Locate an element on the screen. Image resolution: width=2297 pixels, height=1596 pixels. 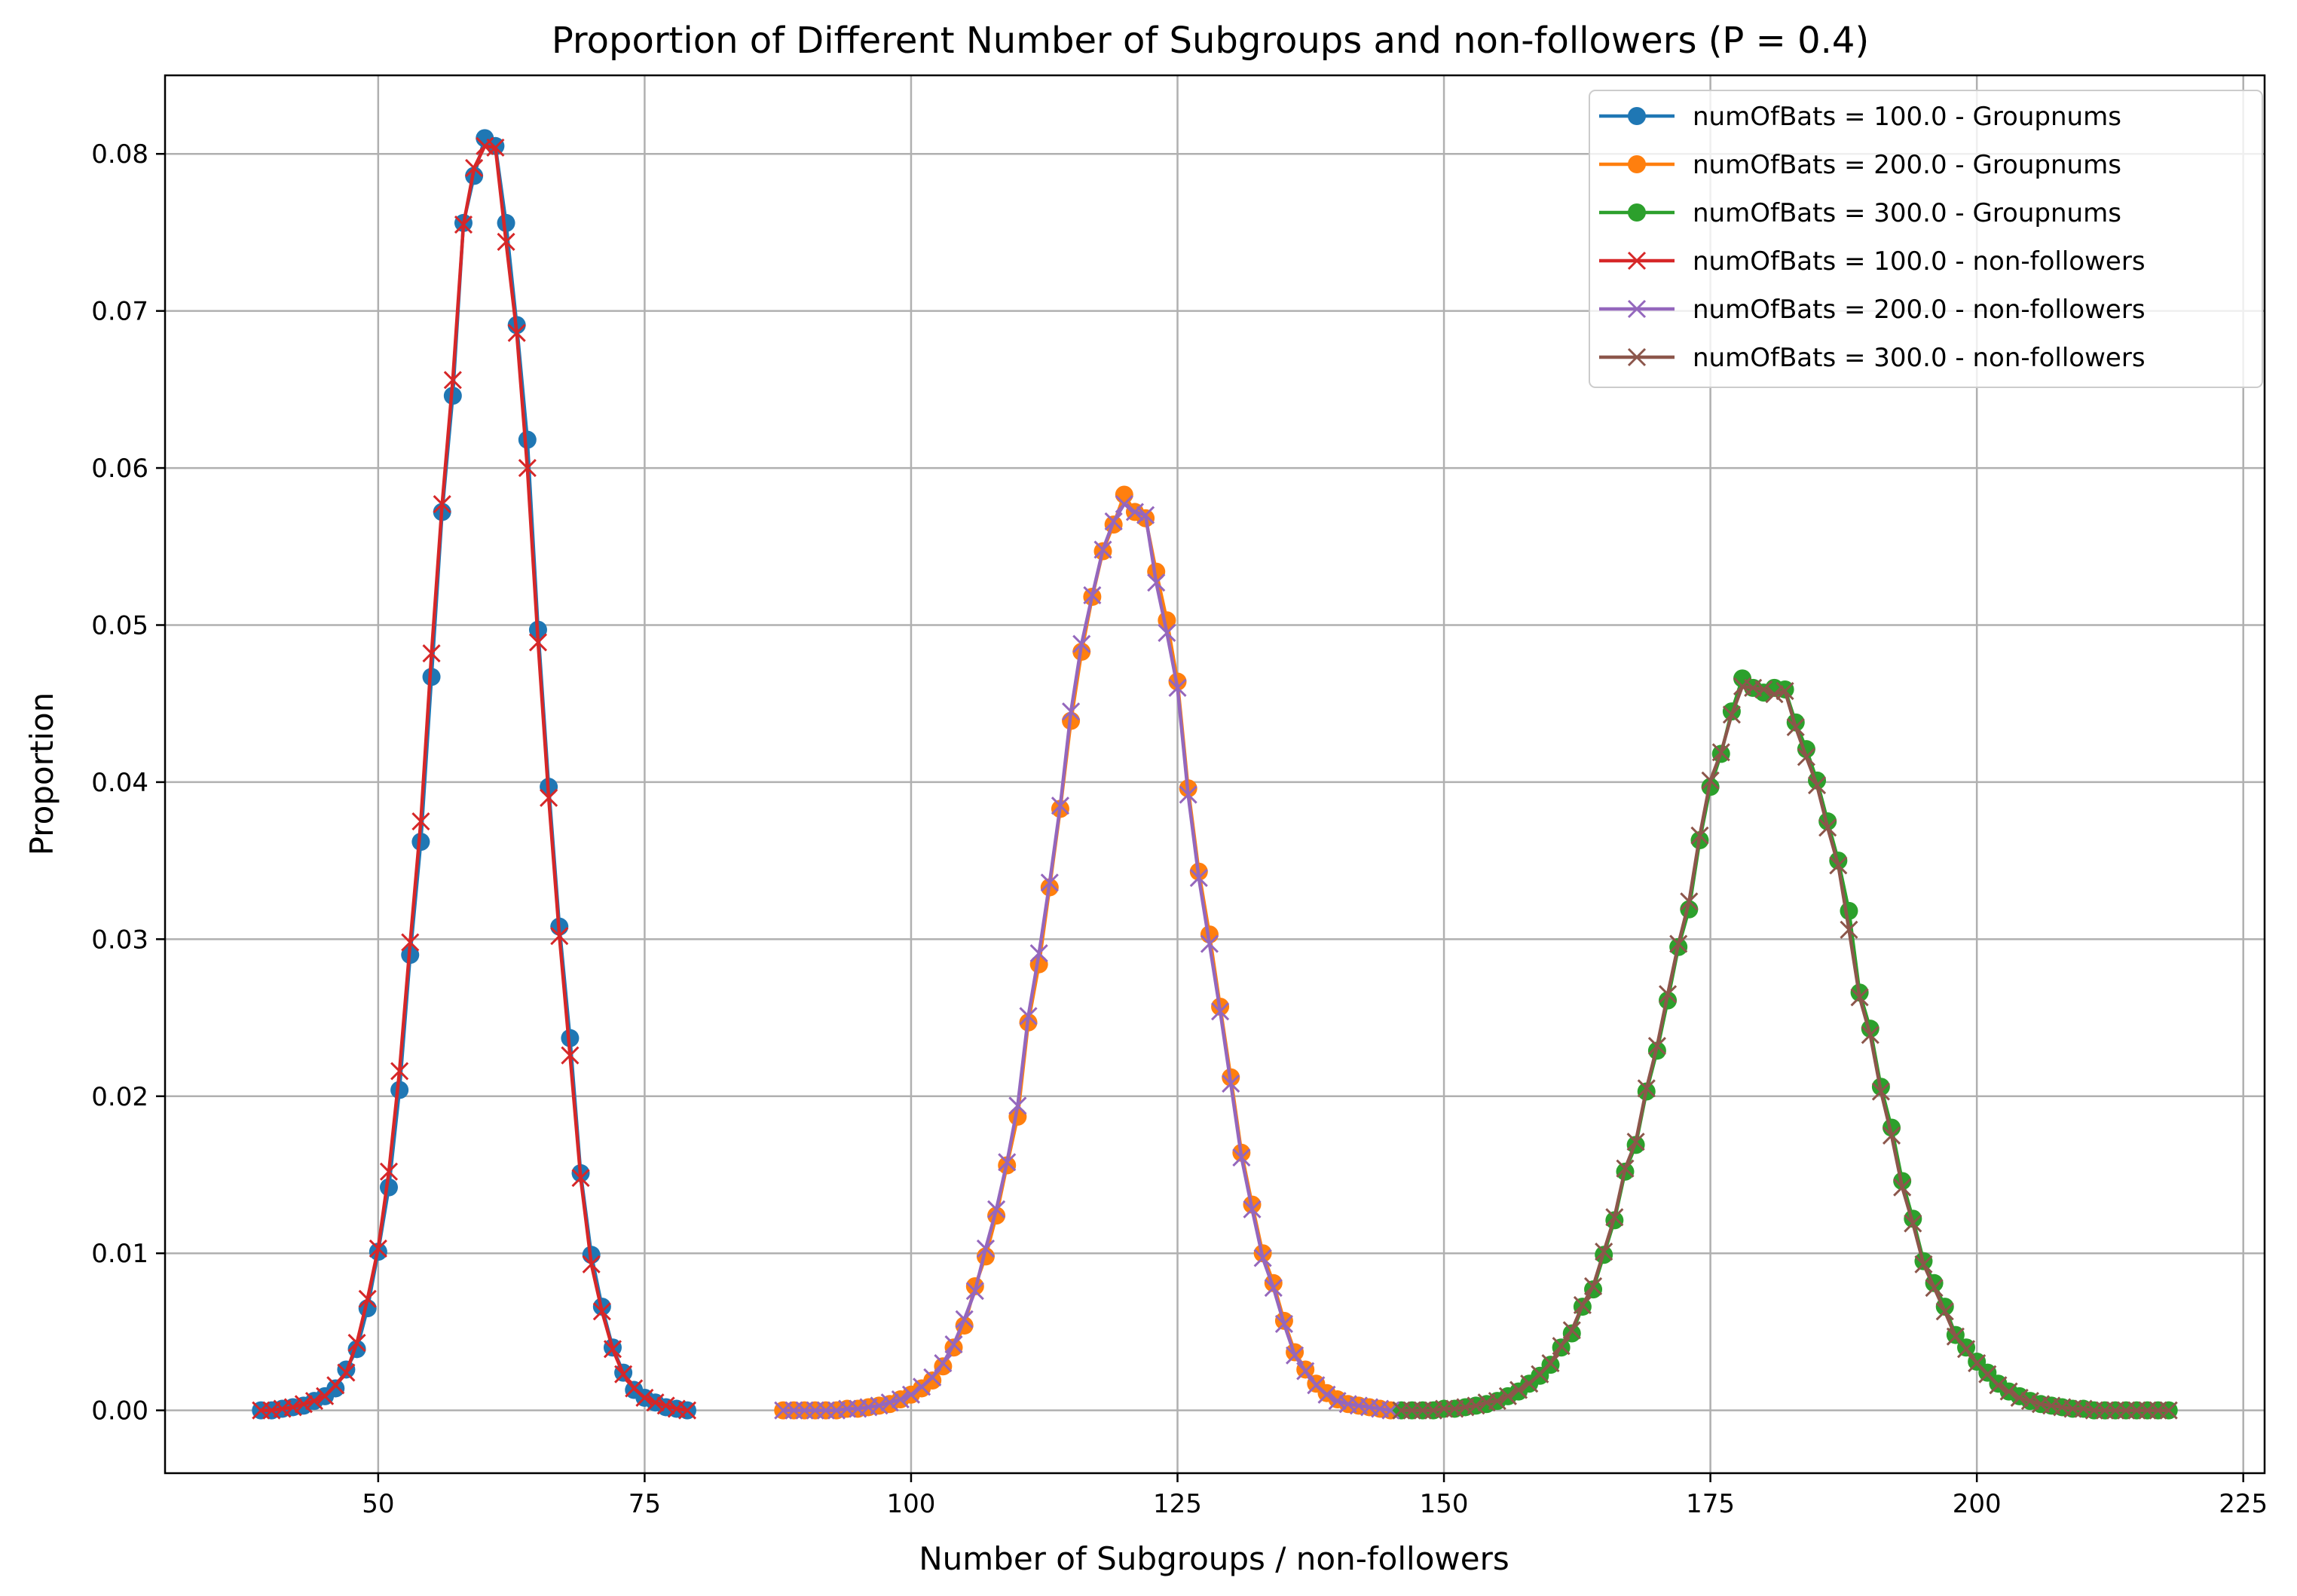
x-tick-label: 75 is located at coordinates (645, 1504).